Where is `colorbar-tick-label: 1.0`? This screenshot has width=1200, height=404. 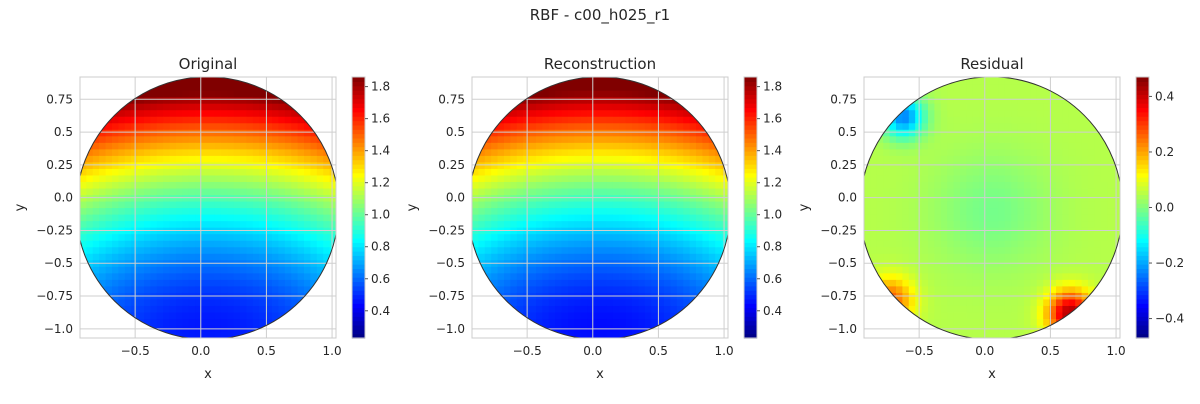
colorbar-tick-label: 1.0 is located at coordinates (380, 215).